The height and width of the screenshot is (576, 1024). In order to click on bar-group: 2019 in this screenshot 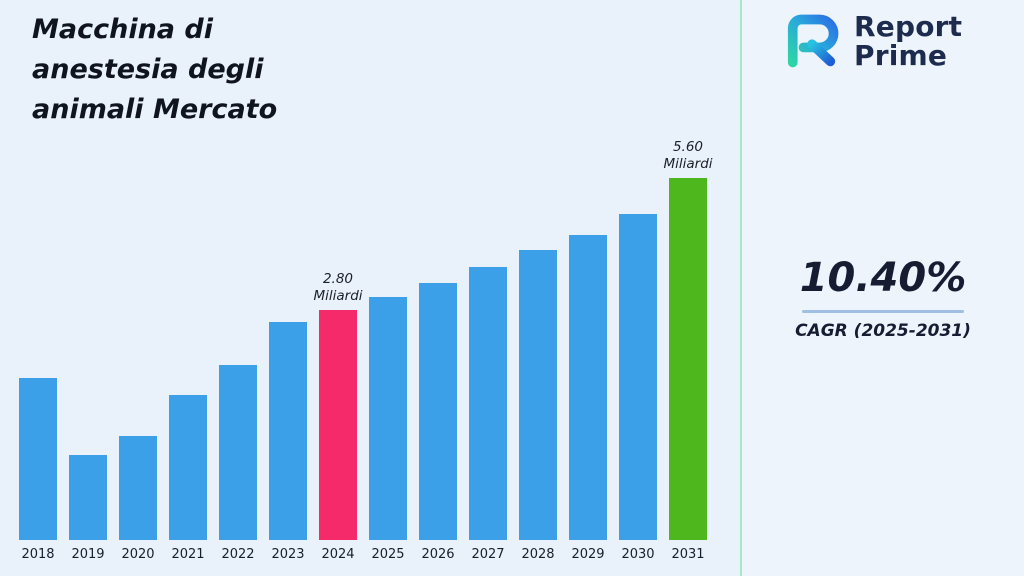, I will do `click(88, 508)`.